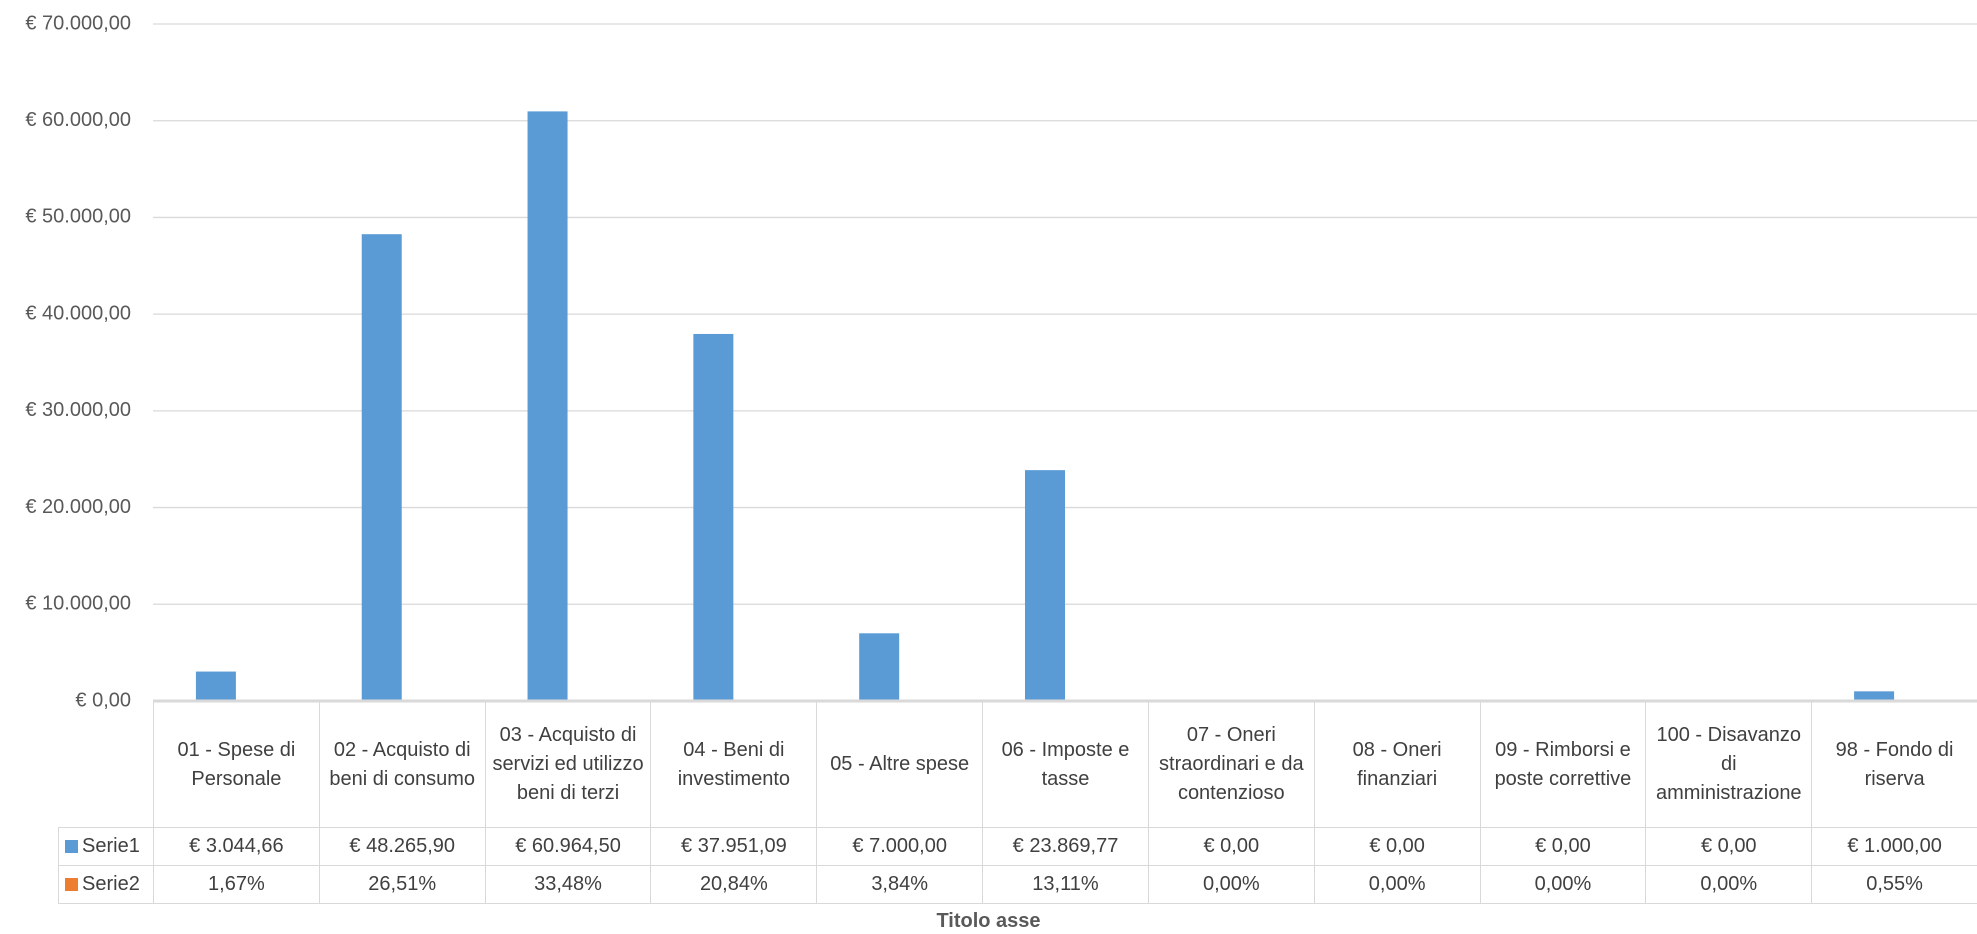 The height and width of the screenshot is (934, 1977). I want to click on y-tick-label: € 10.000,00, so click(78, 604).